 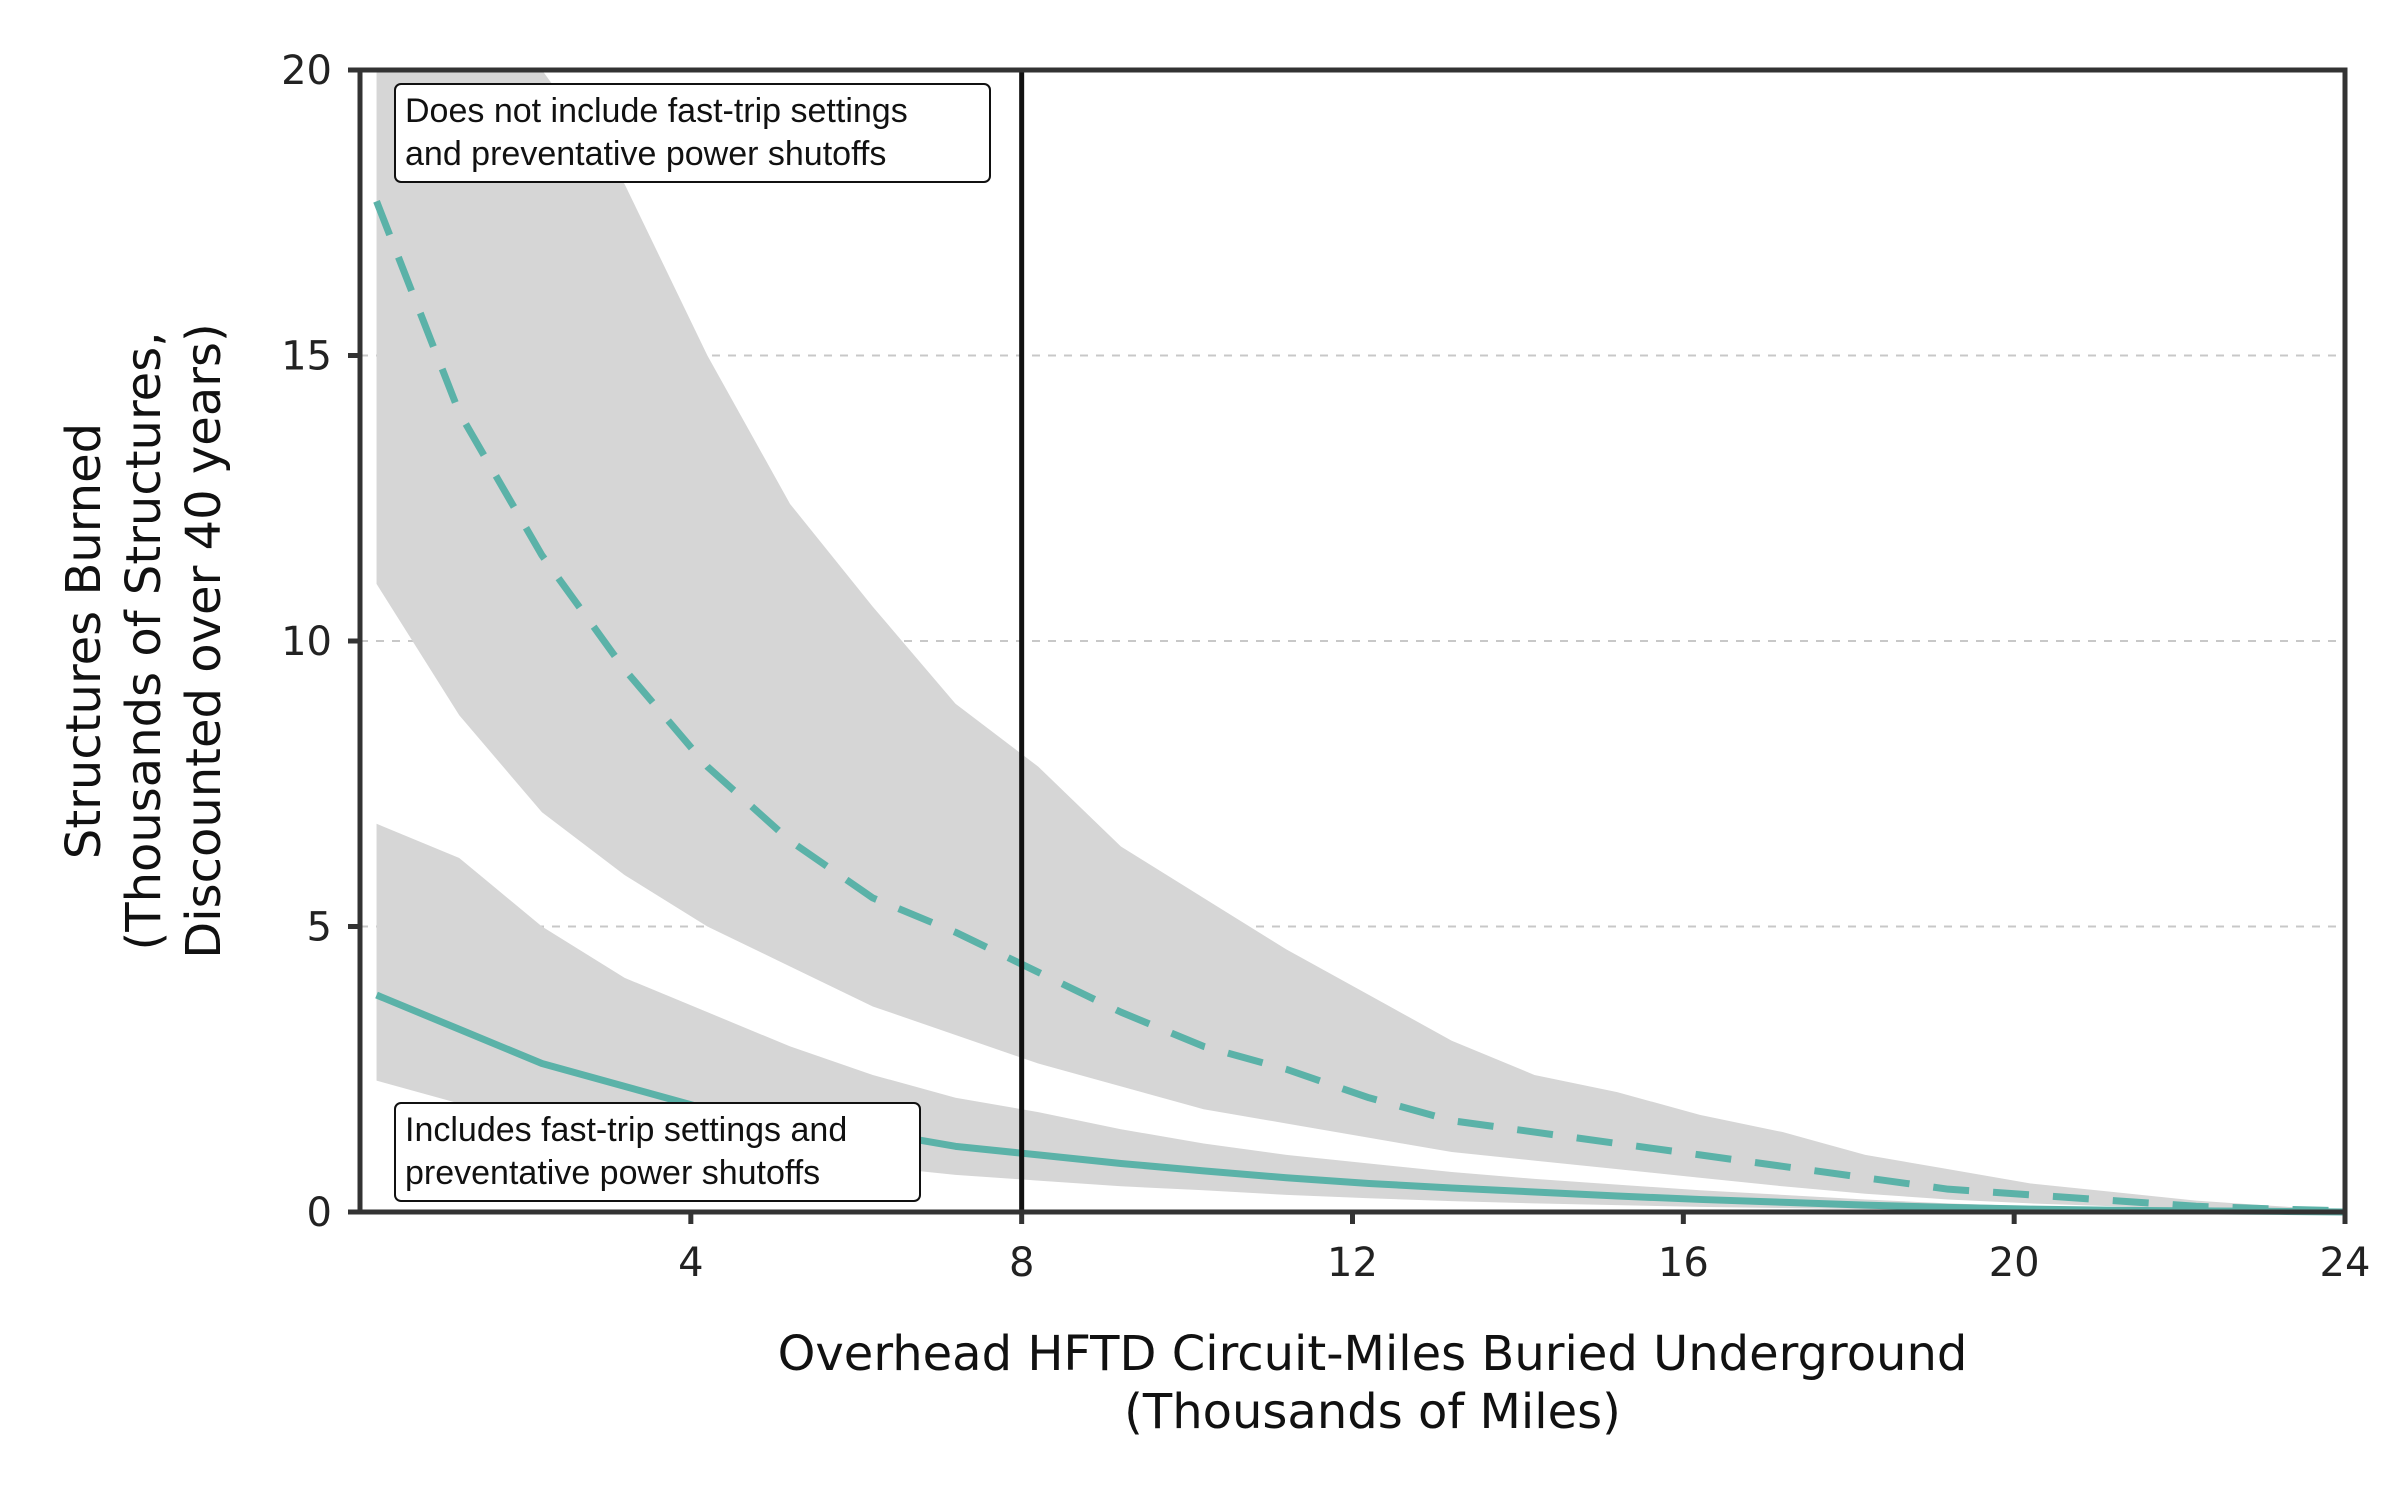 What do you see at coordinates (657, 1152) in the screenshot?
I see `annotation-box-bottom-left` at bounding box center [657, 1152].